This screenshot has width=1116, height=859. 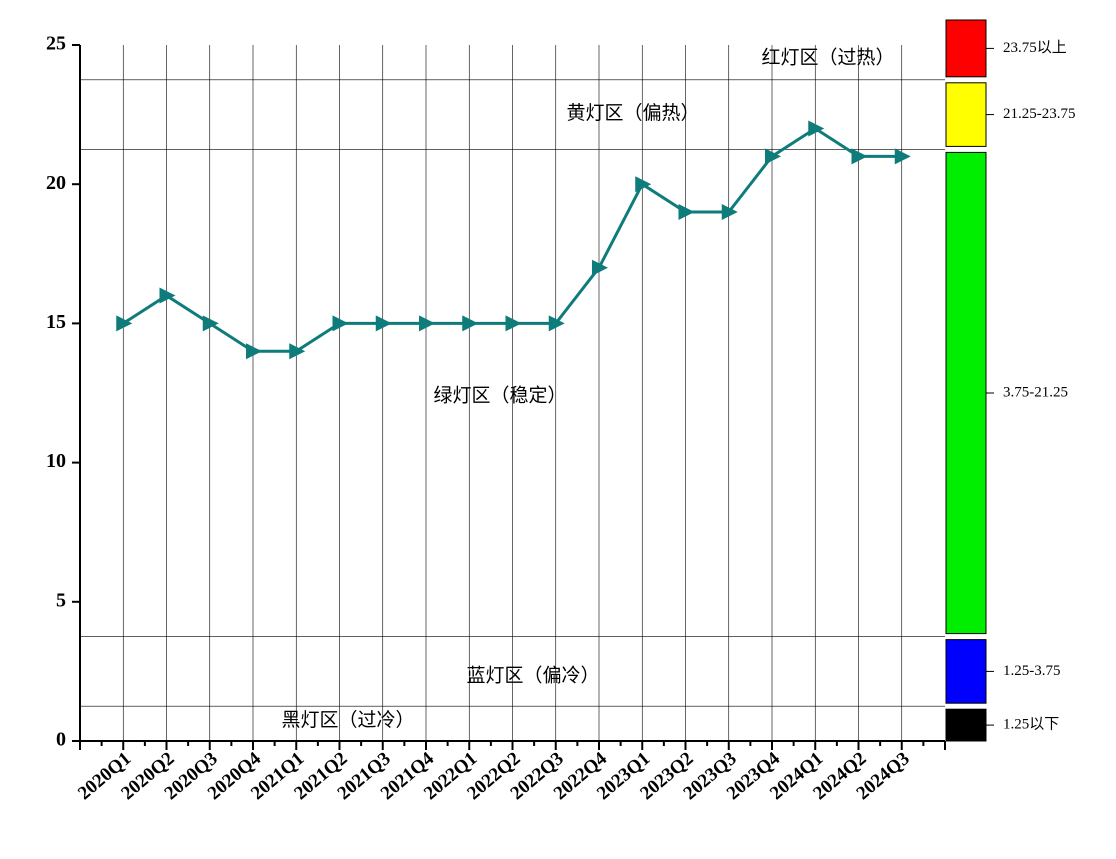 What do you see at coordinates (827, 57) in the screenshot?
I see `zone-label: 红灯区（过热）` at bounding box center [827, 57].